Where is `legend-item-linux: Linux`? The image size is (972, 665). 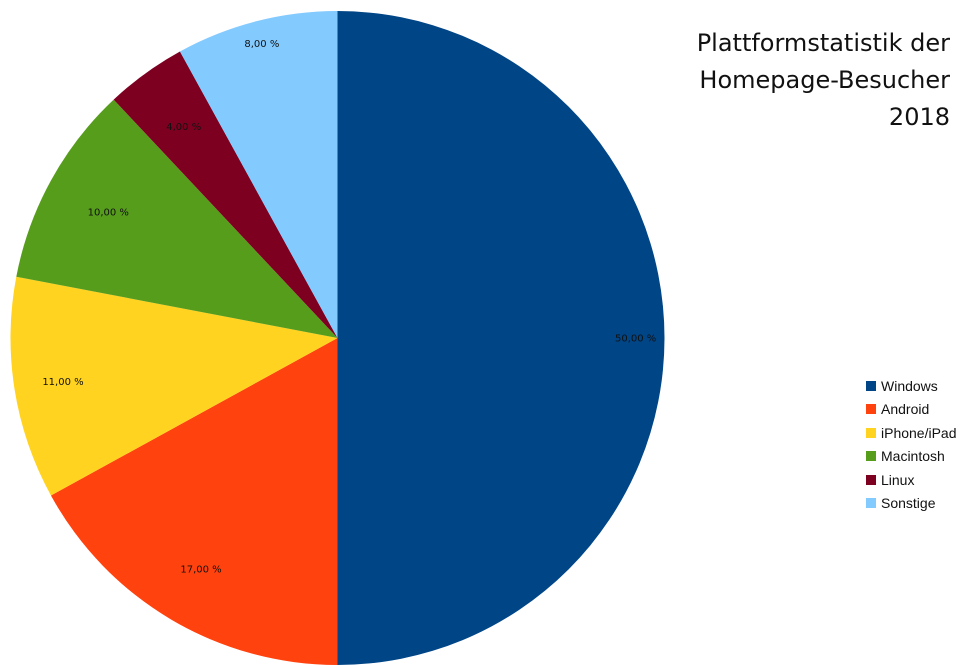
legend-item-linux: Linux is located at coordinates (911, 480).